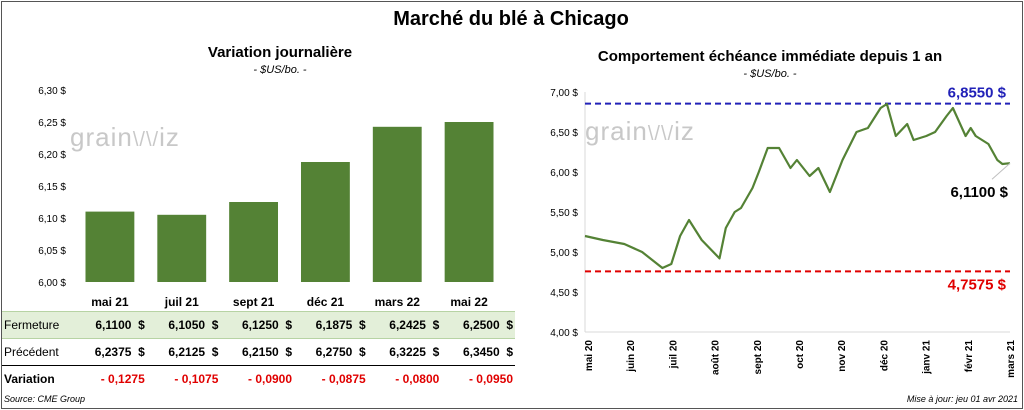 Image resolution: width=1024 pixels, height=410 pixels. Describe the element at coordinates (52, 155) in the screenshot. I see `bar-y-tick-label: 6,20 $` at that location.